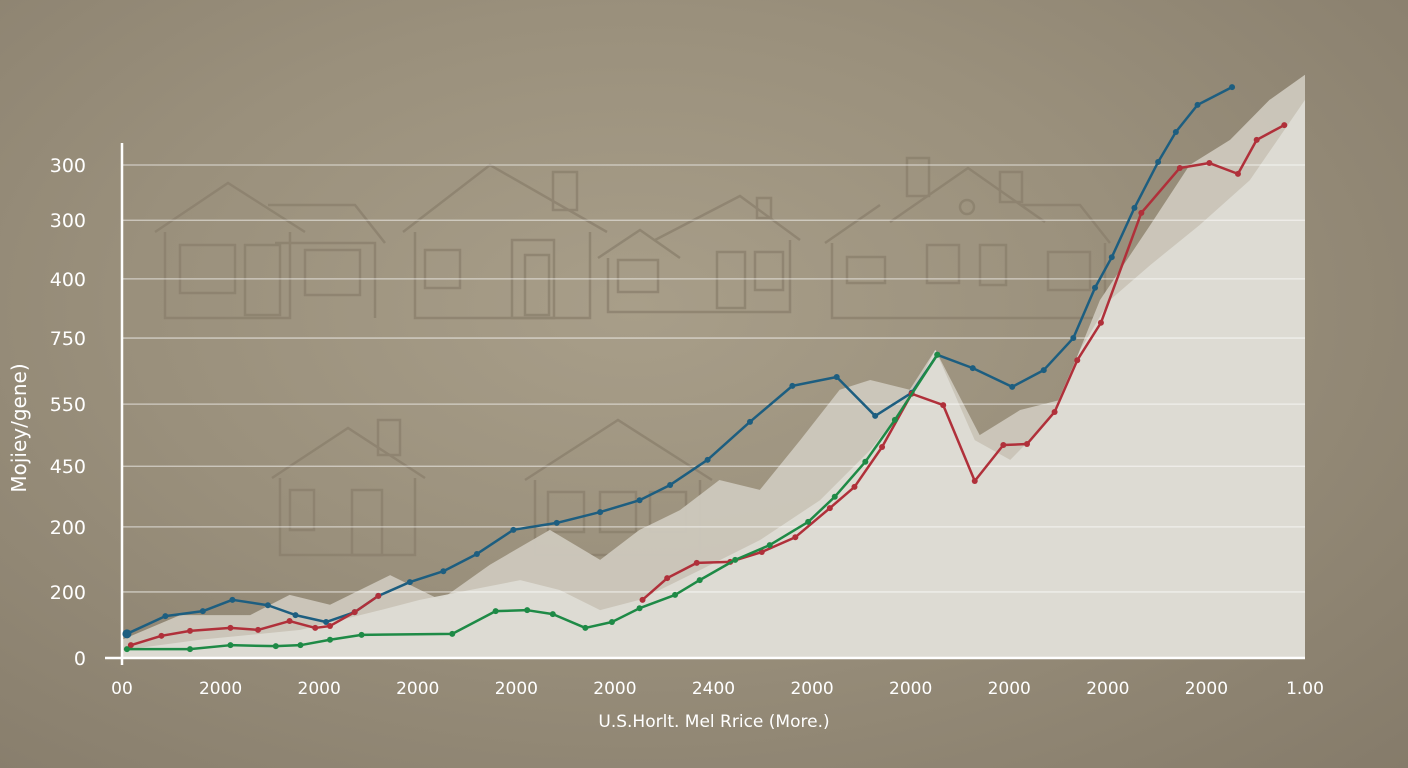 This screenshot has width=1408, height=768. I want to click on x-tick-label: 00, so click(122, 689).